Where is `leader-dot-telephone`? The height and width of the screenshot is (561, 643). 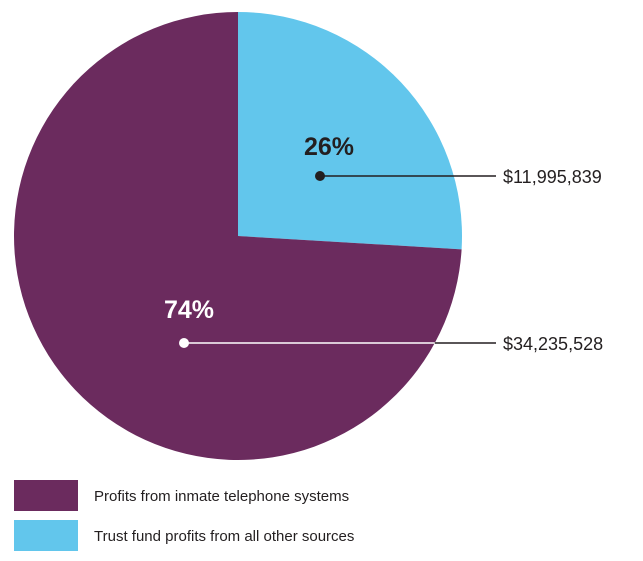
leader-dot-telephone is located at coordinates (184, 343).